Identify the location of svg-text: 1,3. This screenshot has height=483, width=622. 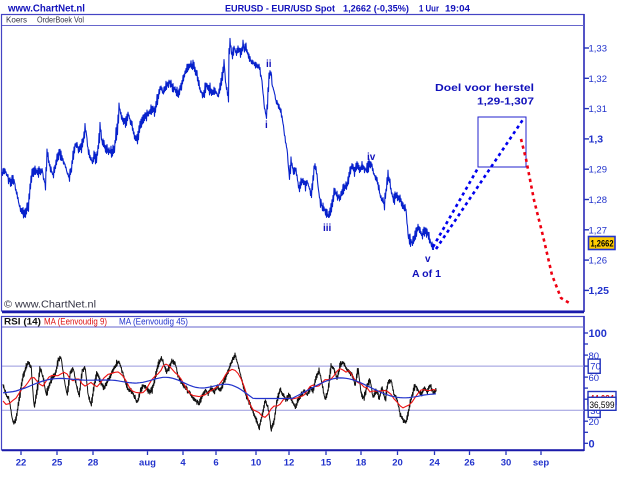
(596, 139).